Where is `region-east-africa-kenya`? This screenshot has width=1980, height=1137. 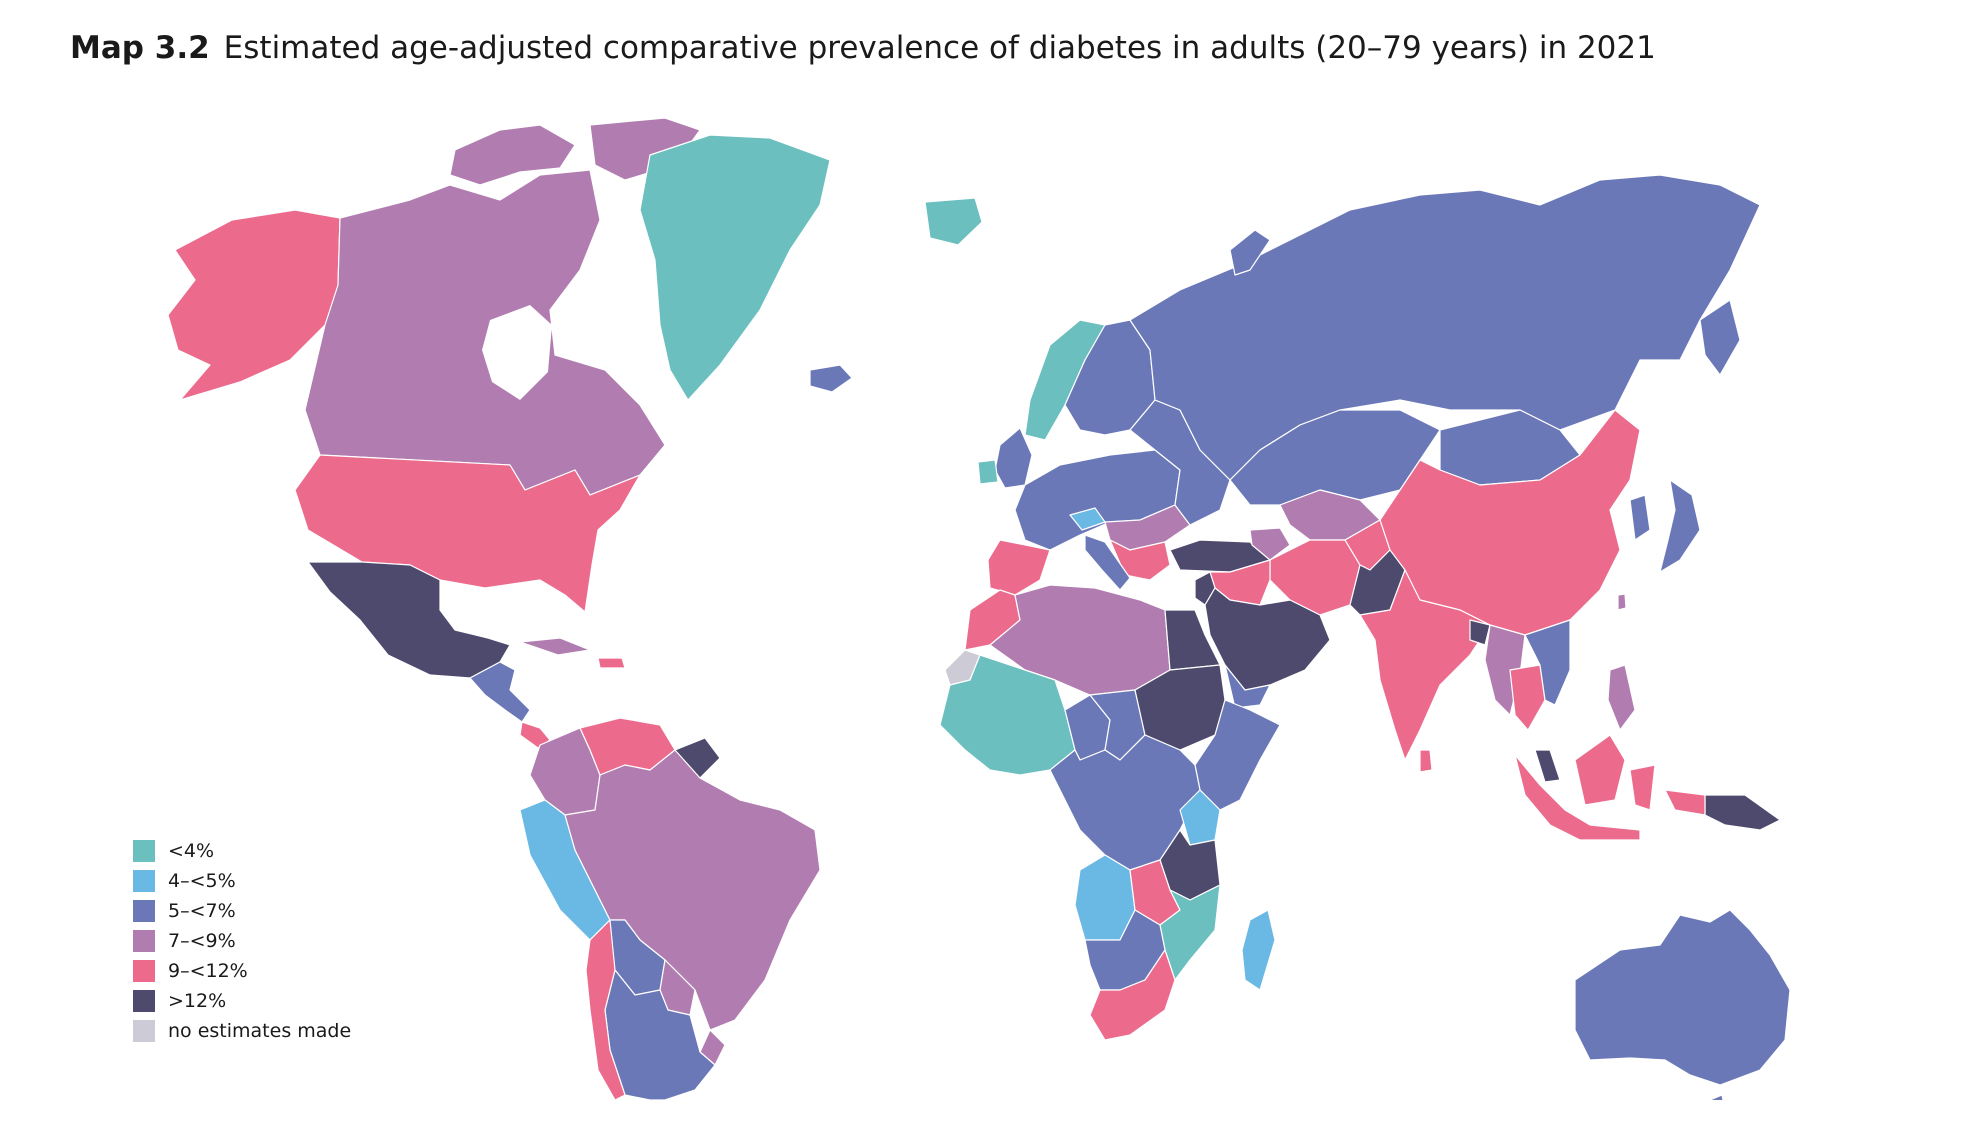 region-east-africa-kenya is located at coordinates (1200, 817).